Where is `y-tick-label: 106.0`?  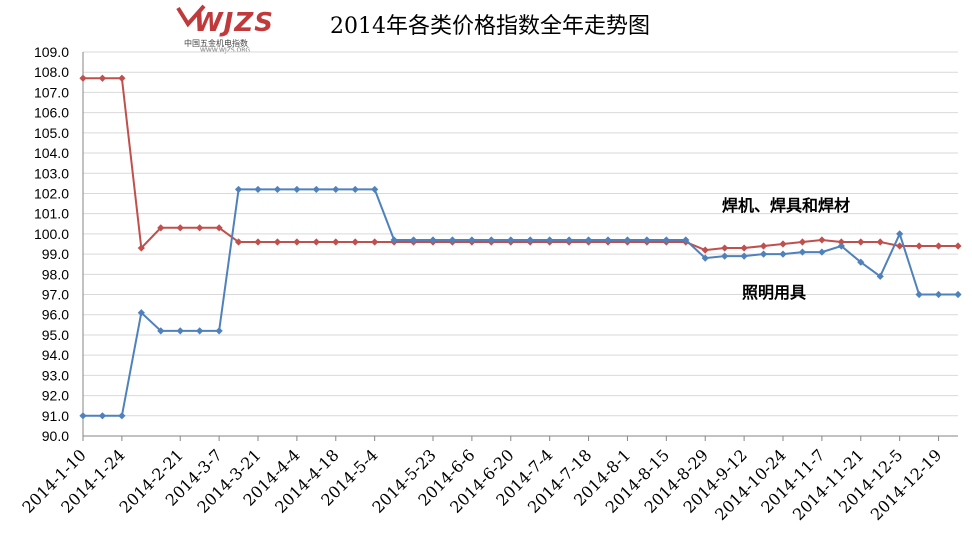
y-tick-label: 106.0 is located at coordinates (51, 113).